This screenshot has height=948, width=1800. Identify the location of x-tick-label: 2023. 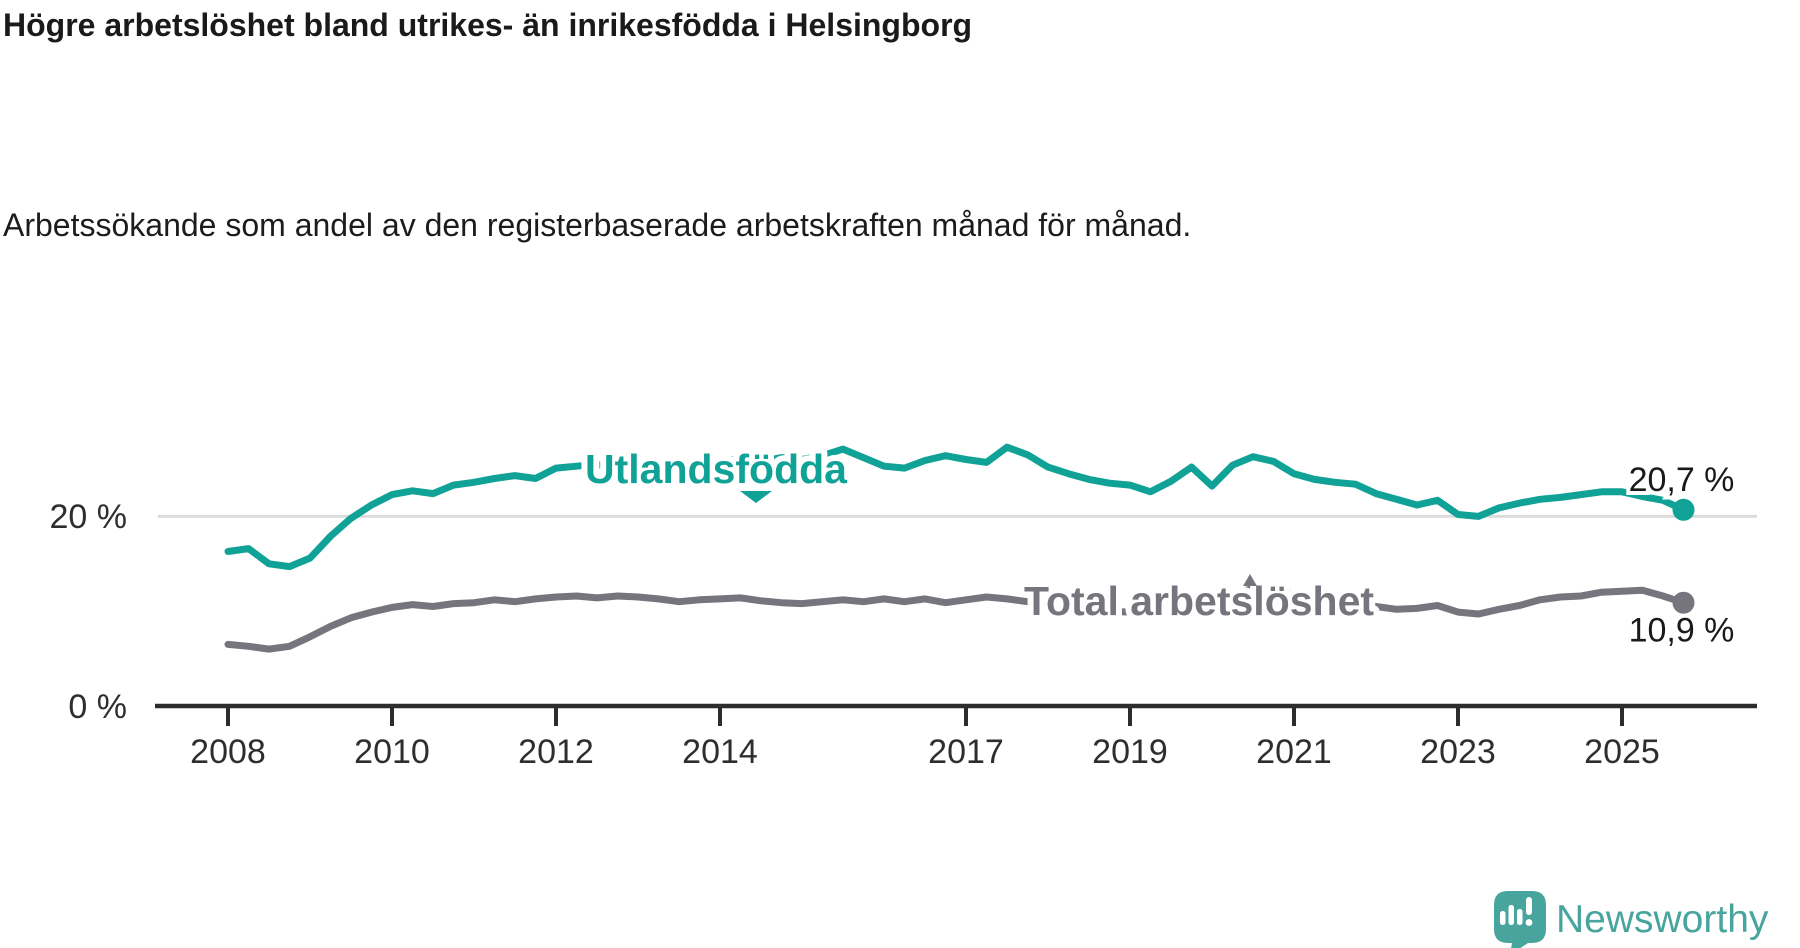
(1458, 752).